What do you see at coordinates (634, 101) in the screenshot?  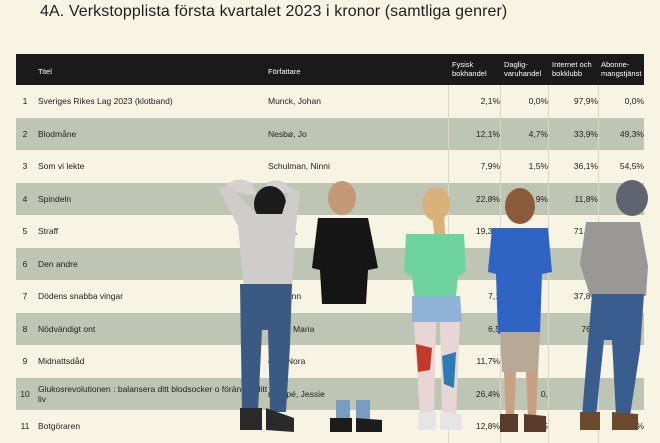 I see `share-abonne: 0,0%` at bounding box center [634, 101].